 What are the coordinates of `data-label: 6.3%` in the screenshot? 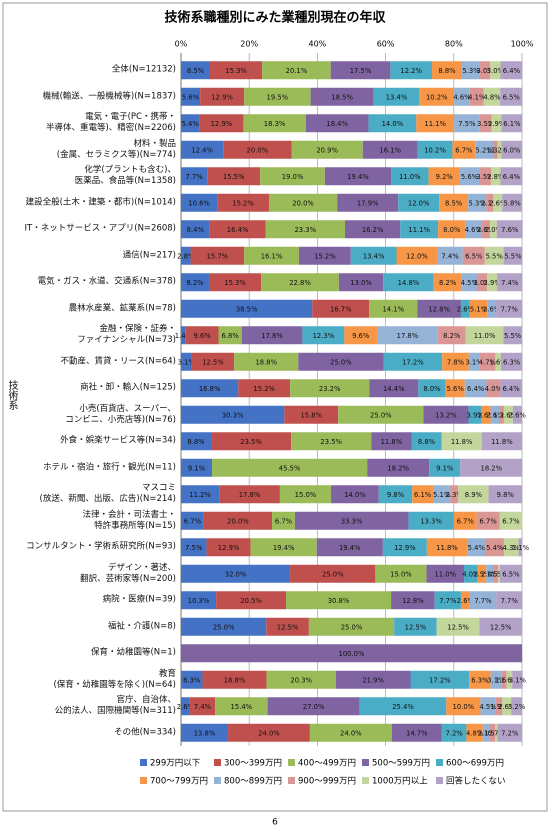 It's located at (512, 362).